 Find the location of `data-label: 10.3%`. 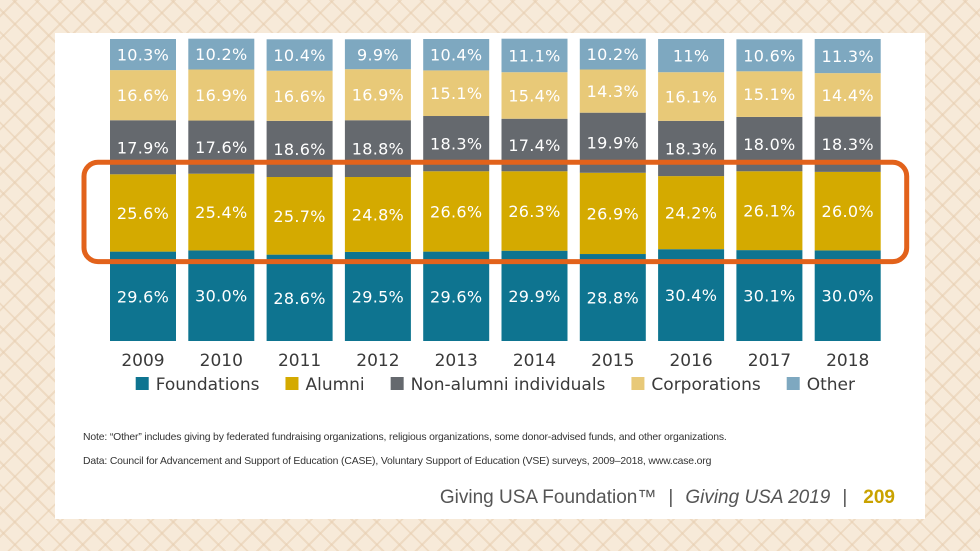

data-label: 10.3% is located at coordinates (143, 55).